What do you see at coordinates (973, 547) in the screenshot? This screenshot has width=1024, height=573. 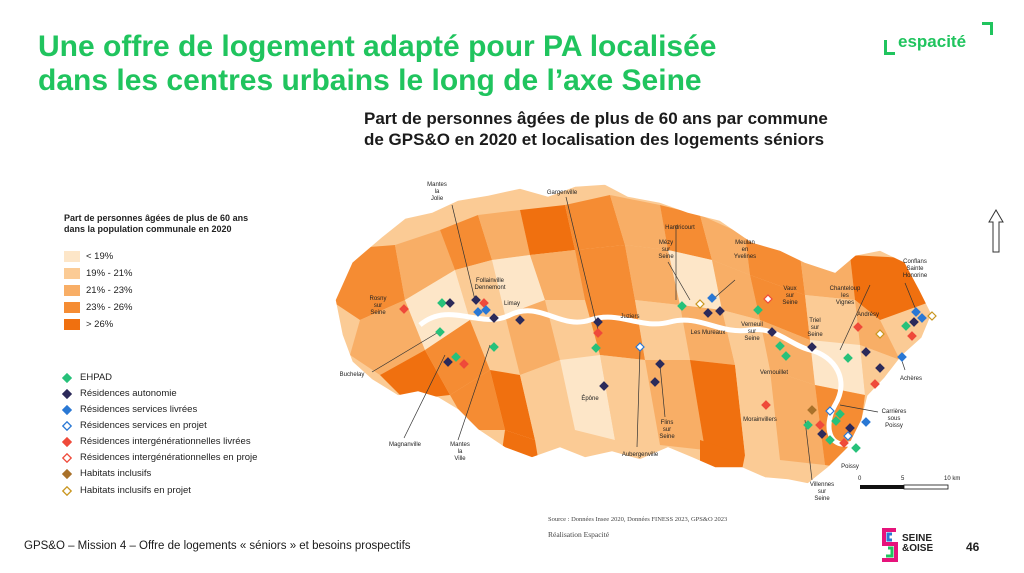 I see `page-number: 46` at bounding box center [973, 547].